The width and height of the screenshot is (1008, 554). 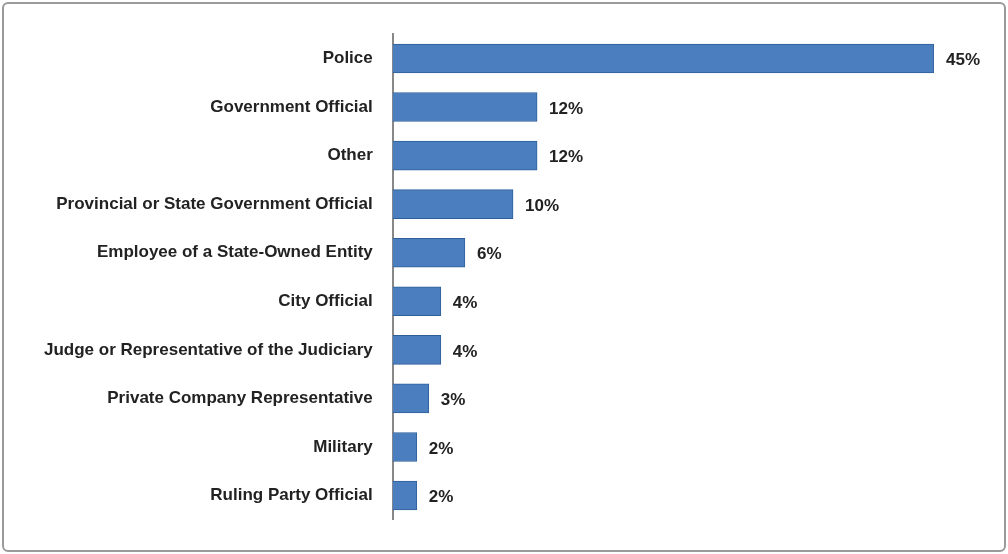 I want to click on y-tick-label: Private Company Representative, so click(x=240, y=398).